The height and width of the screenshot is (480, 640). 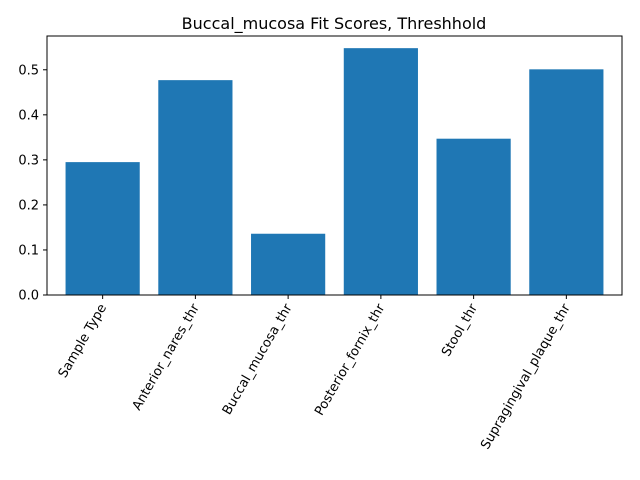 I want to click on x-tick-label: Stool_thr, so click(x=460, y=330).